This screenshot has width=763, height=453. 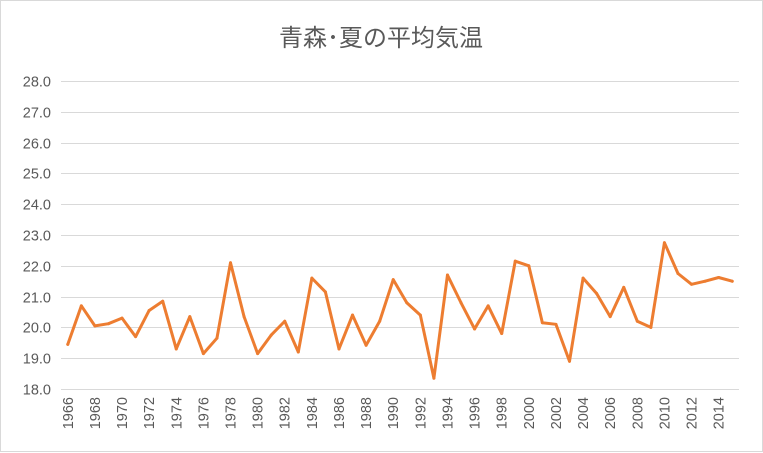 What do you see at coordinates (37, 360) in the screenshot?
I see `y-tick-label: 19.0` at bounding box center [37, 360].